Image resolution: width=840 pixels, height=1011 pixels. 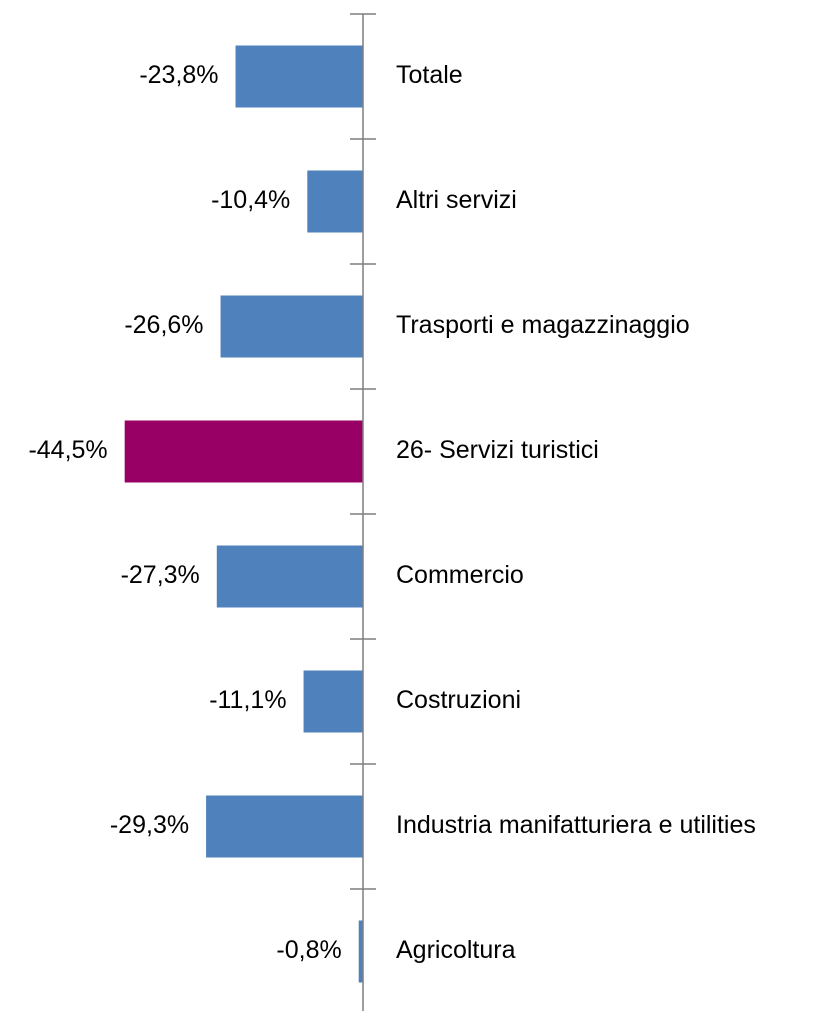 What do you see at coordinates (456, 200) in the screenshot?
I see `category-label: Altri servizi` at bounding box center [456, 200].